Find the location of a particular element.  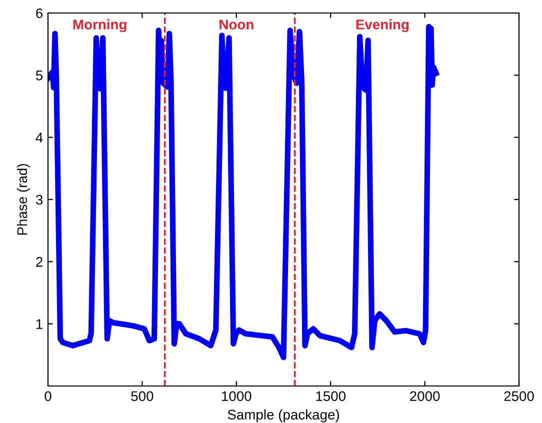

annotation: Noon is located at coordinates (237, 25).